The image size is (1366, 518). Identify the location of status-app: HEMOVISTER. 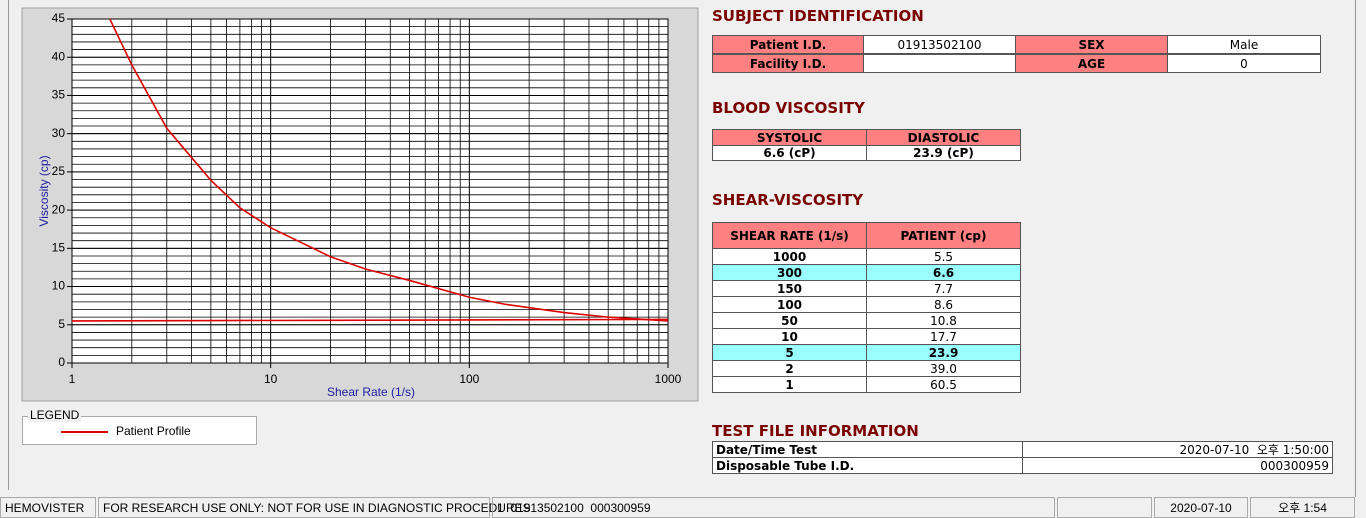
(48, 507).